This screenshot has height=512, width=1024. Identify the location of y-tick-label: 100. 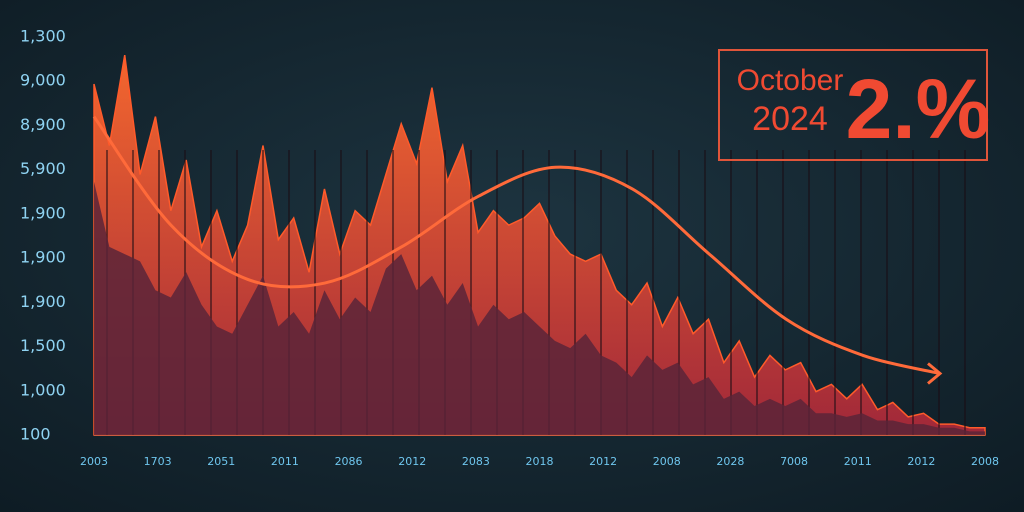
(35, 434).